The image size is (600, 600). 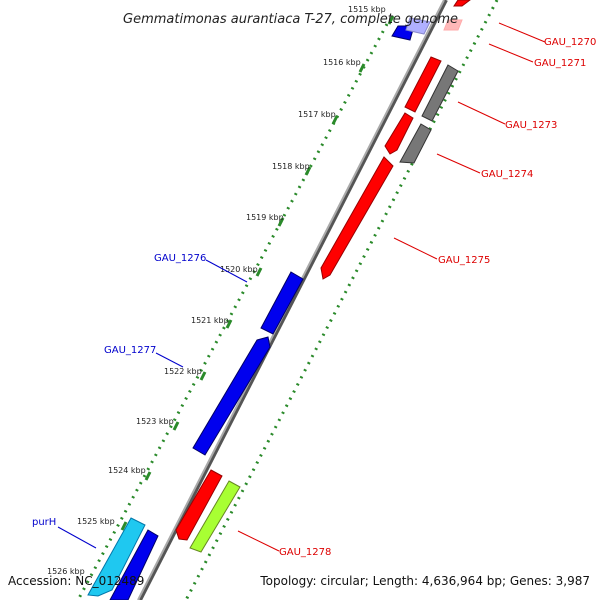 What do you see at coordinates (76, 581) in the screenshot?
I see `accession-label: Accession: NC_012489` at bounding box center [76, 581].